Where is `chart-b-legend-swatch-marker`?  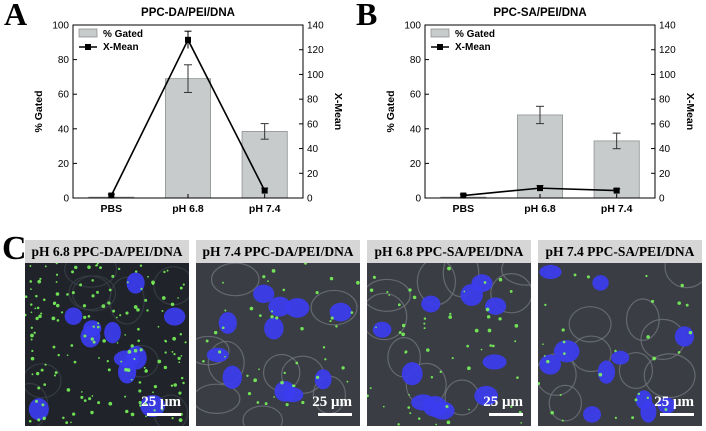
chart-b-legend-swatch-marker is located at coordinates (440, 47).